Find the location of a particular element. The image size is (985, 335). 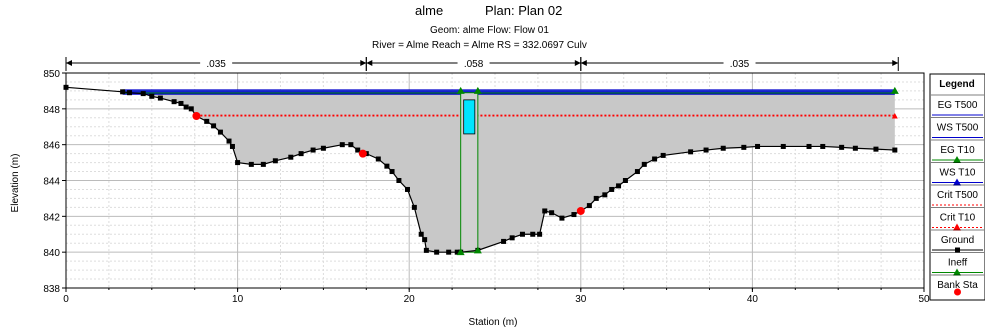

y-tick-label: 850 is located at coordinates (51, 74).